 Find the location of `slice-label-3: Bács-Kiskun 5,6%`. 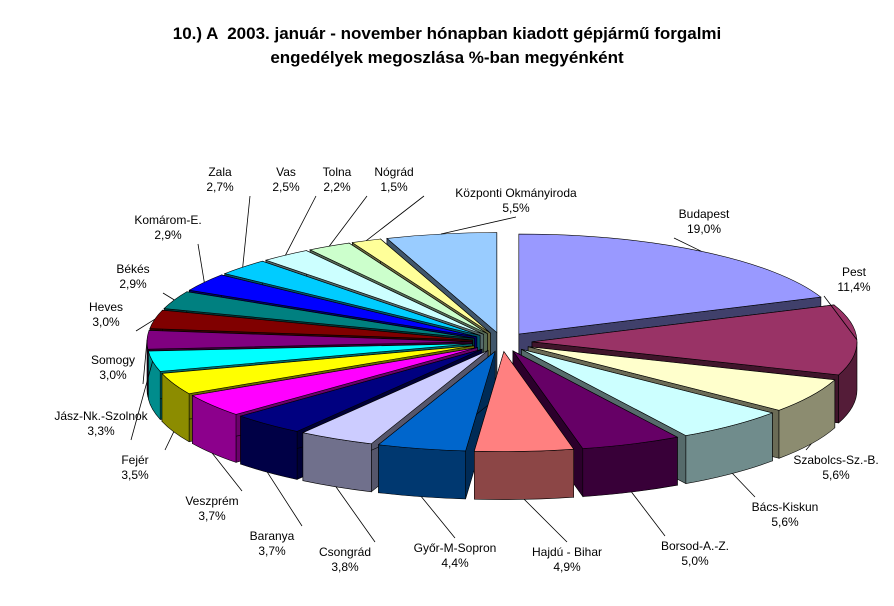

slice-label-3: Bács-Kiskun 5,6% is located at coordinates (785, 514).